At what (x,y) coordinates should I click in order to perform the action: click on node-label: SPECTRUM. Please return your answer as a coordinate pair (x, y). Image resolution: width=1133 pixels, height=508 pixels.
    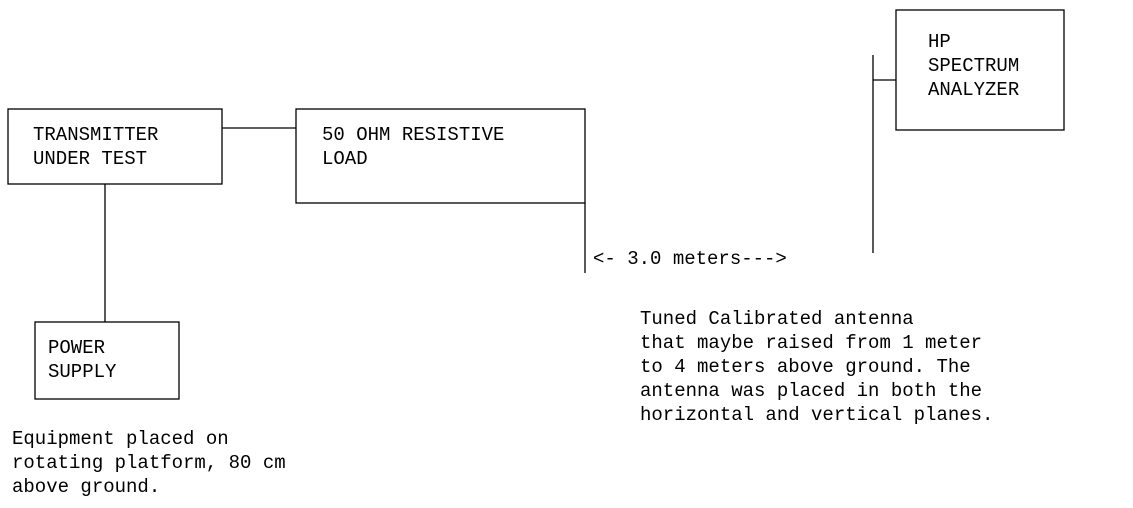
    Looking at the image, I should click on (973, 66).